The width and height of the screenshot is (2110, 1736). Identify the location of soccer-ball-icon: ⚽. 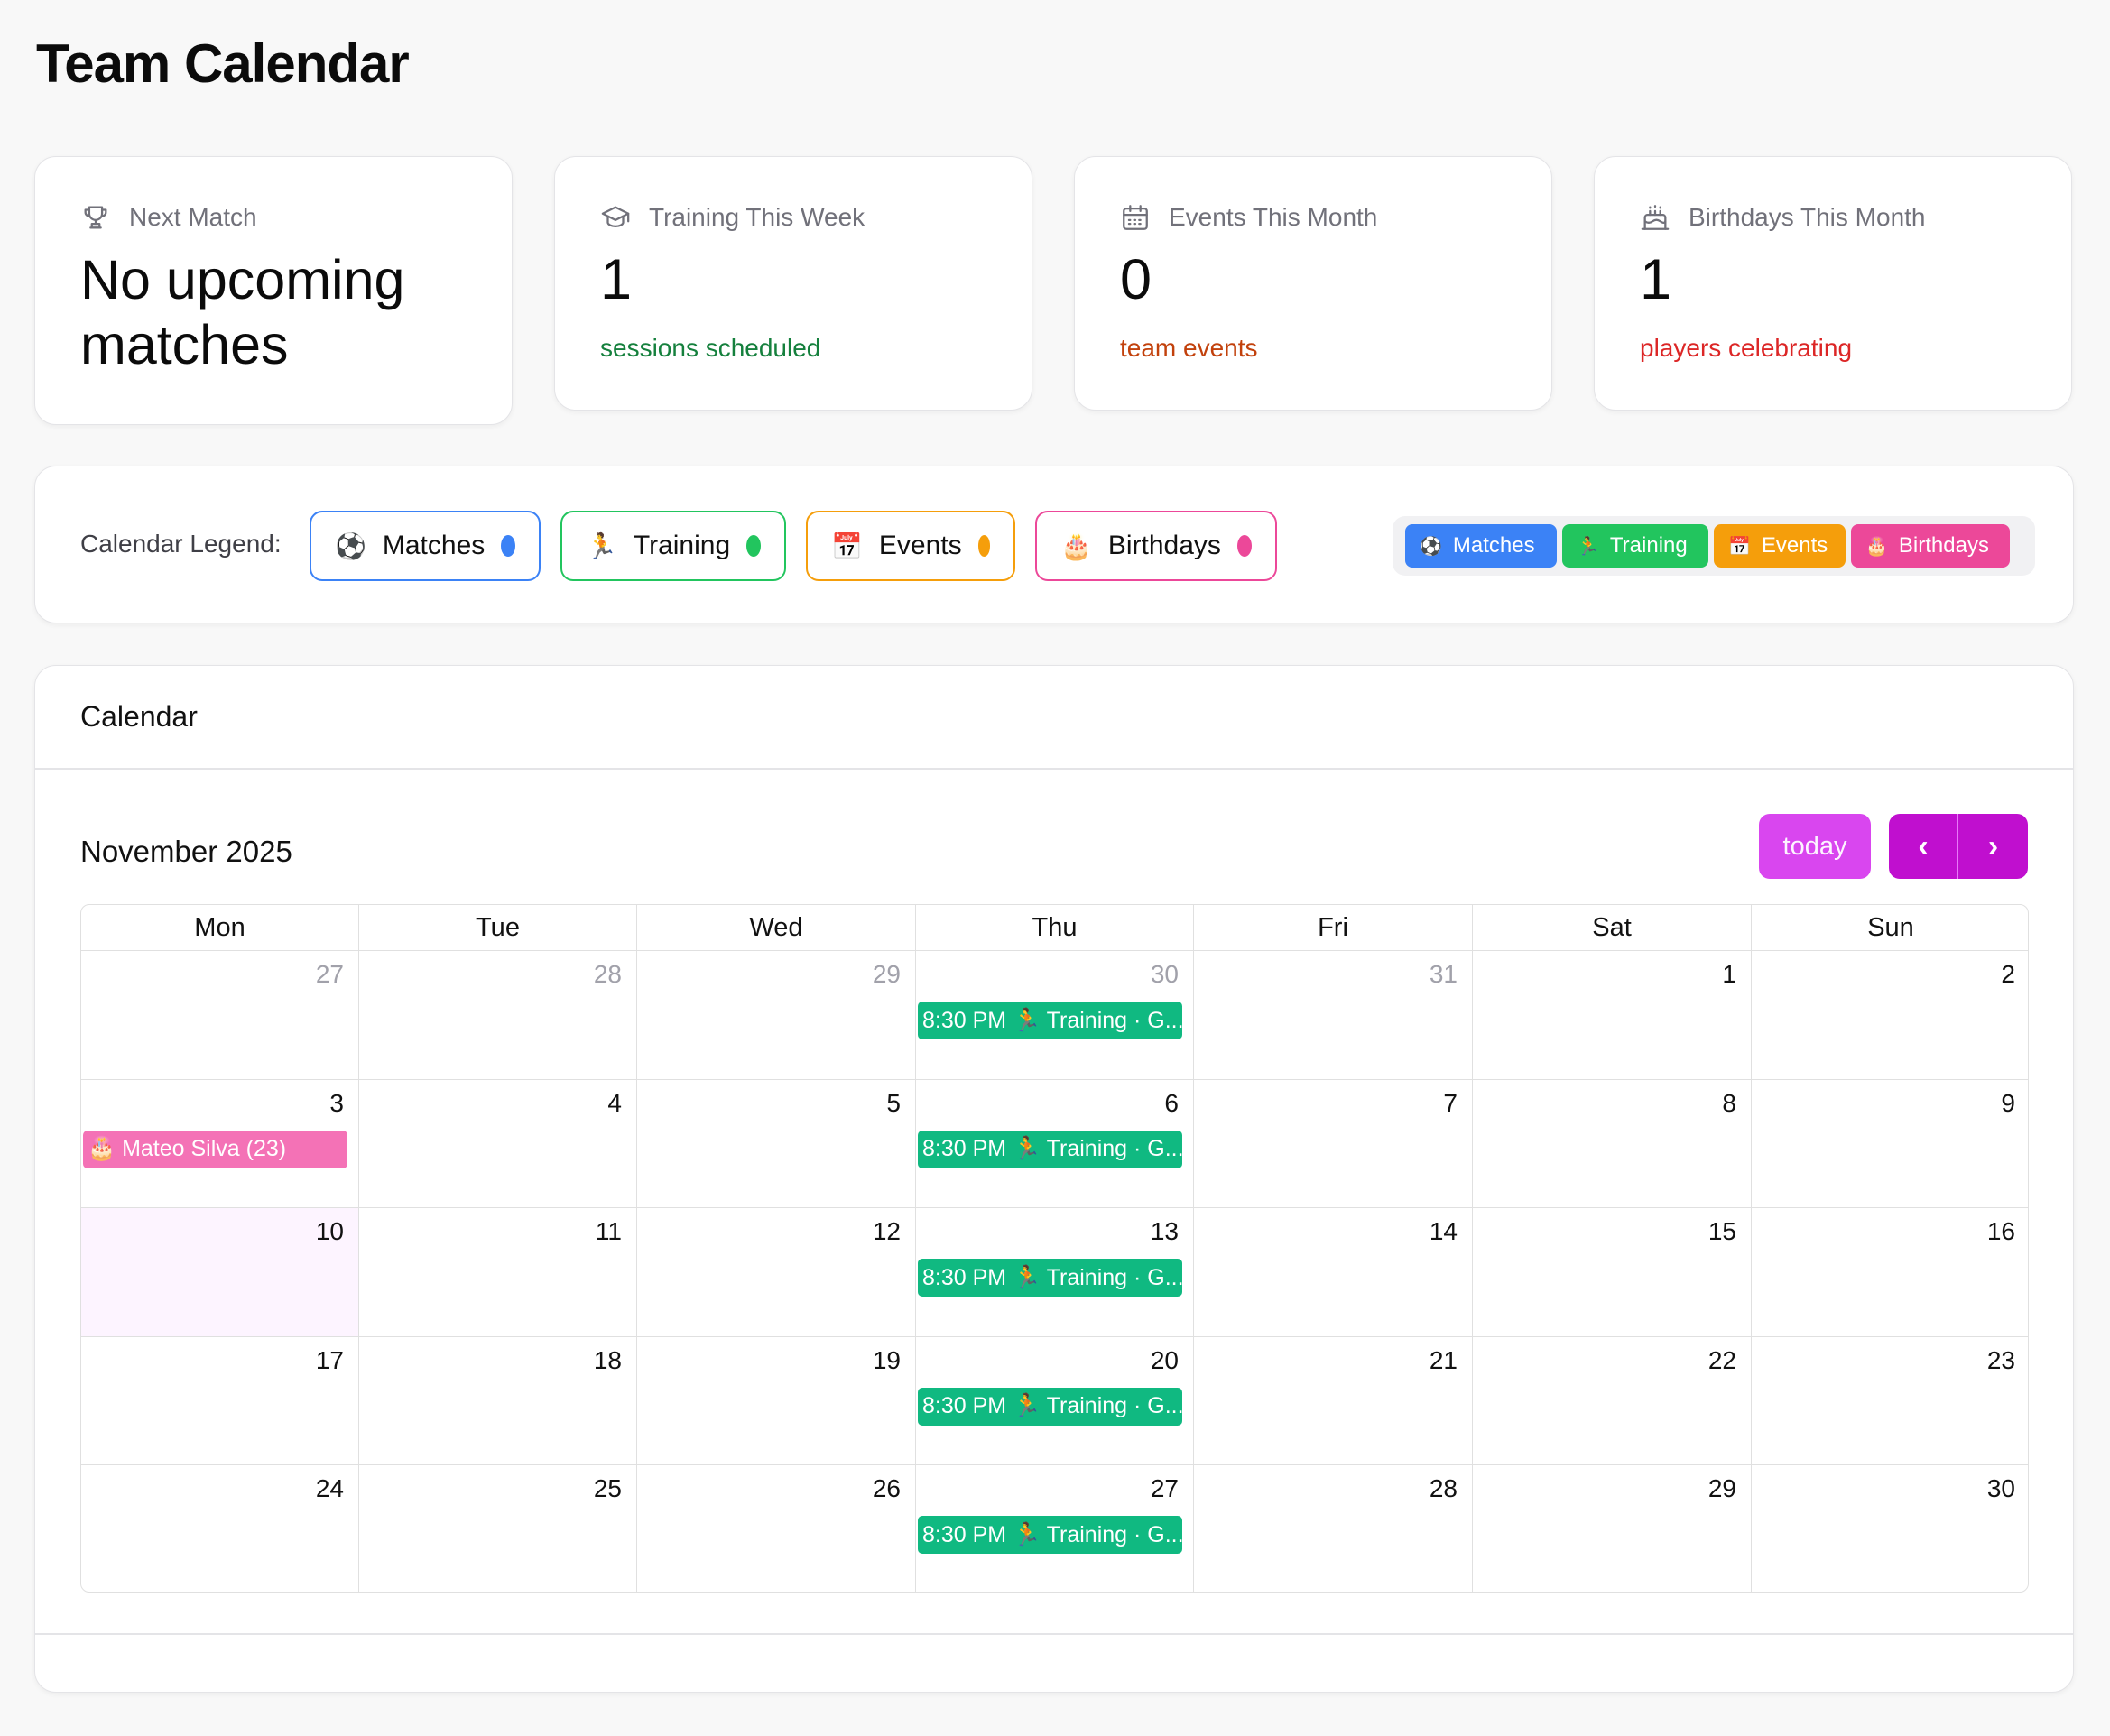
(1431, 547).